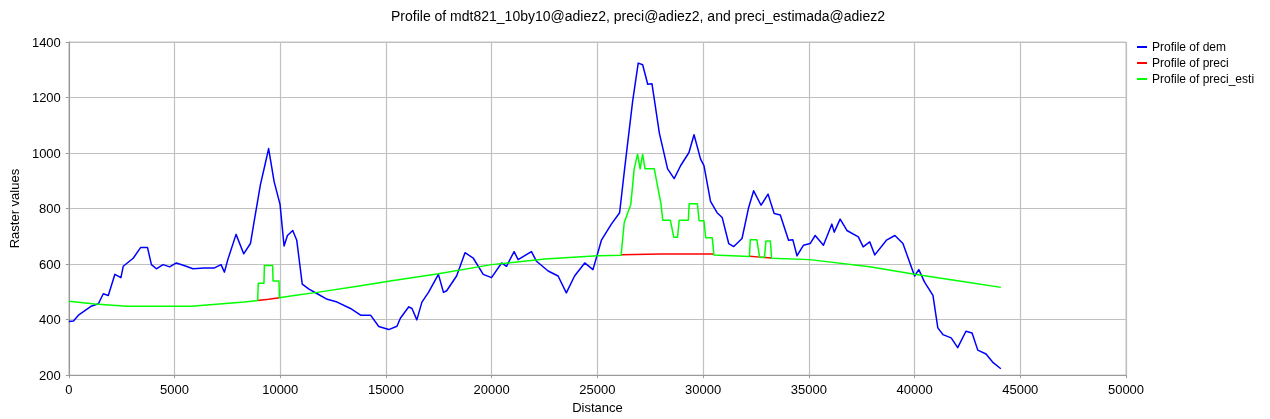 The width and height of the screenshot is (1270, 419). Describe the element at coordinates (1203, 79) in the screenshot. I see `legend-label: Profile of preci_esti` at that location.